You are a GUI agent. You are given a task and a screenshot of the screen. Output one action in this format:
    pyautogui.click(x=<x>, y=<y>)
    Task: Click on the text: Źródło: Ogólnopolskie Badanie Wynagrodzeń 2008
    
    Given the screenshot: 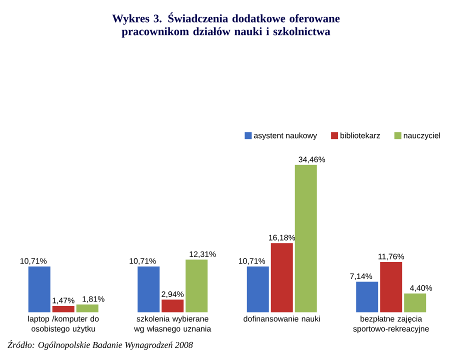 What is the action you would take?
    pyautogui.click(x=100, y=345)
    